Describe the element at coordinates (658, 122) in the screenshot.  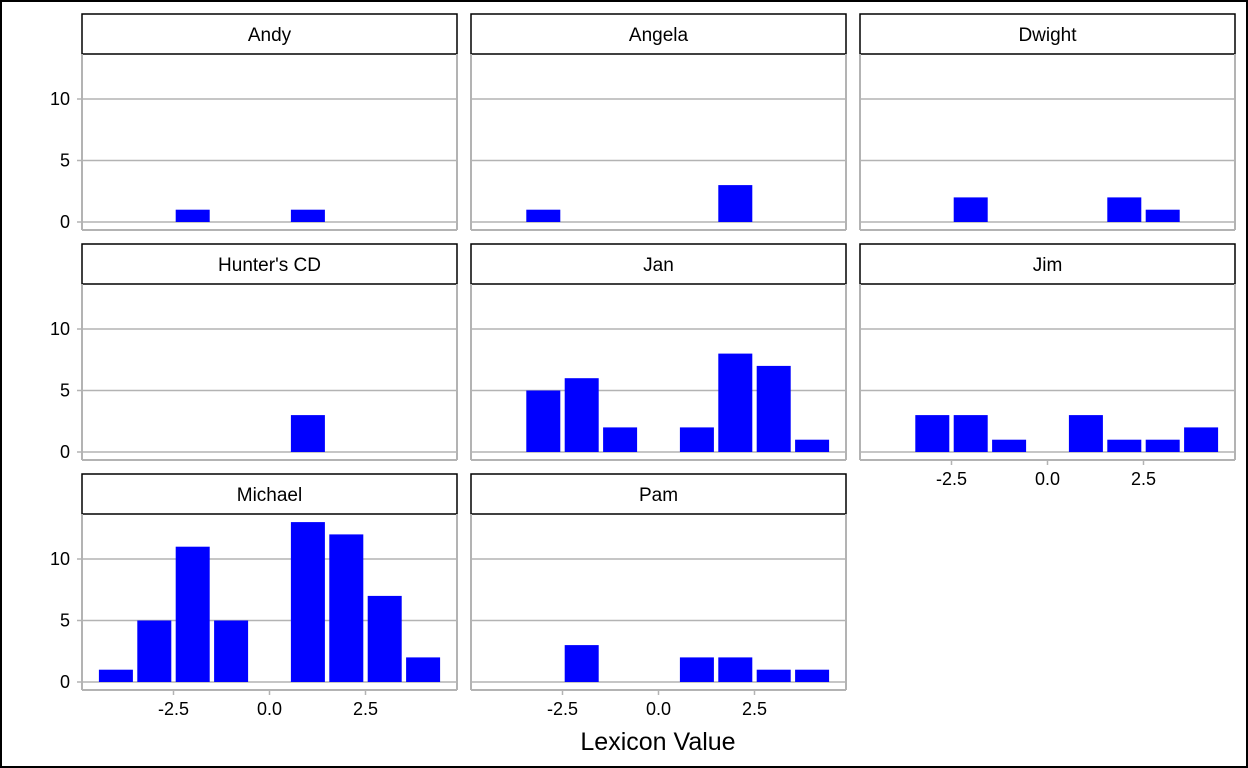
I see `panel-angela: Angela` at that location.